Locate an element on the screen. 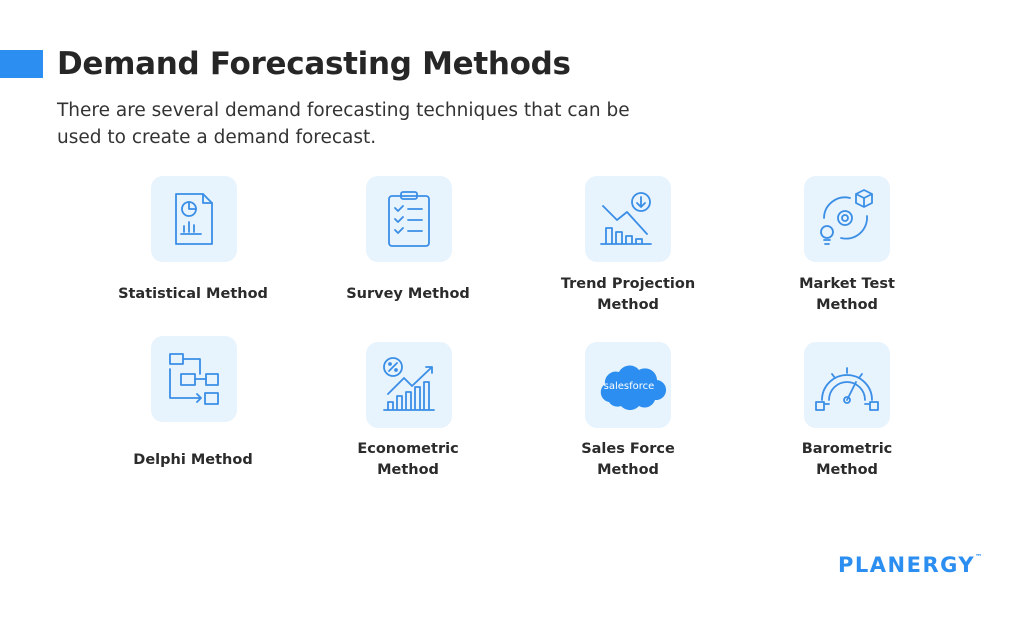  label-line: Market Test is located at coordinates (847, 284).